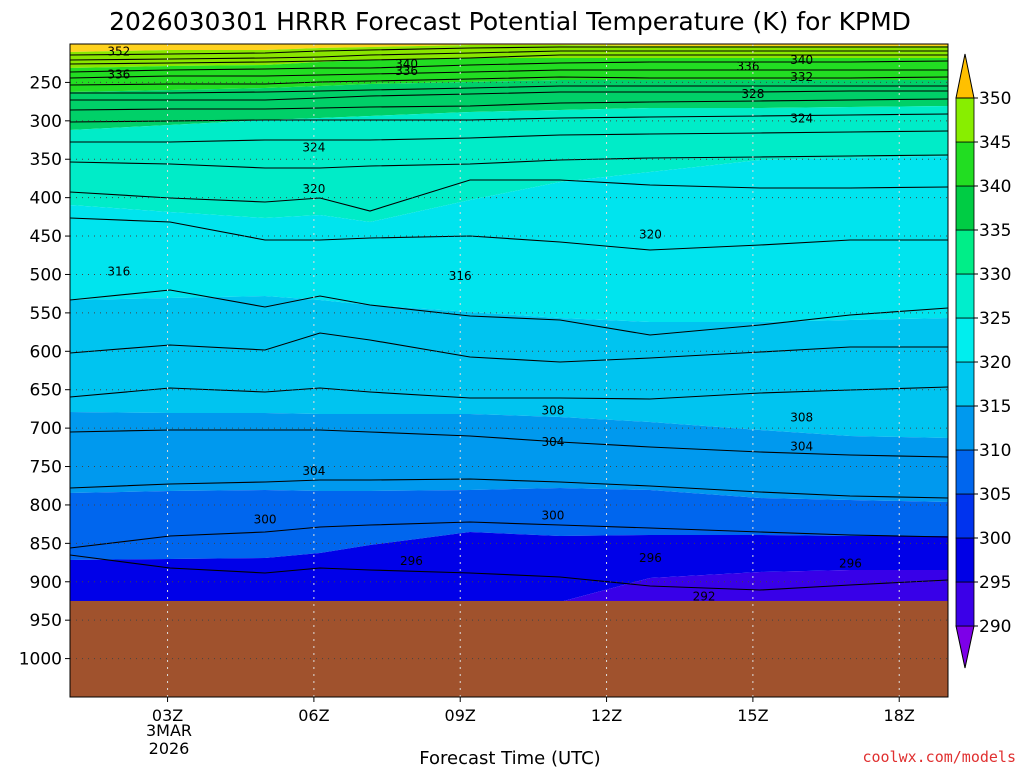 This screenshot has width=1024, height=768. What do you see at coordinates (899, 715) in the screenshot?
I see `x-tick-18Z: 18Z` at bounding box center [899, 715].